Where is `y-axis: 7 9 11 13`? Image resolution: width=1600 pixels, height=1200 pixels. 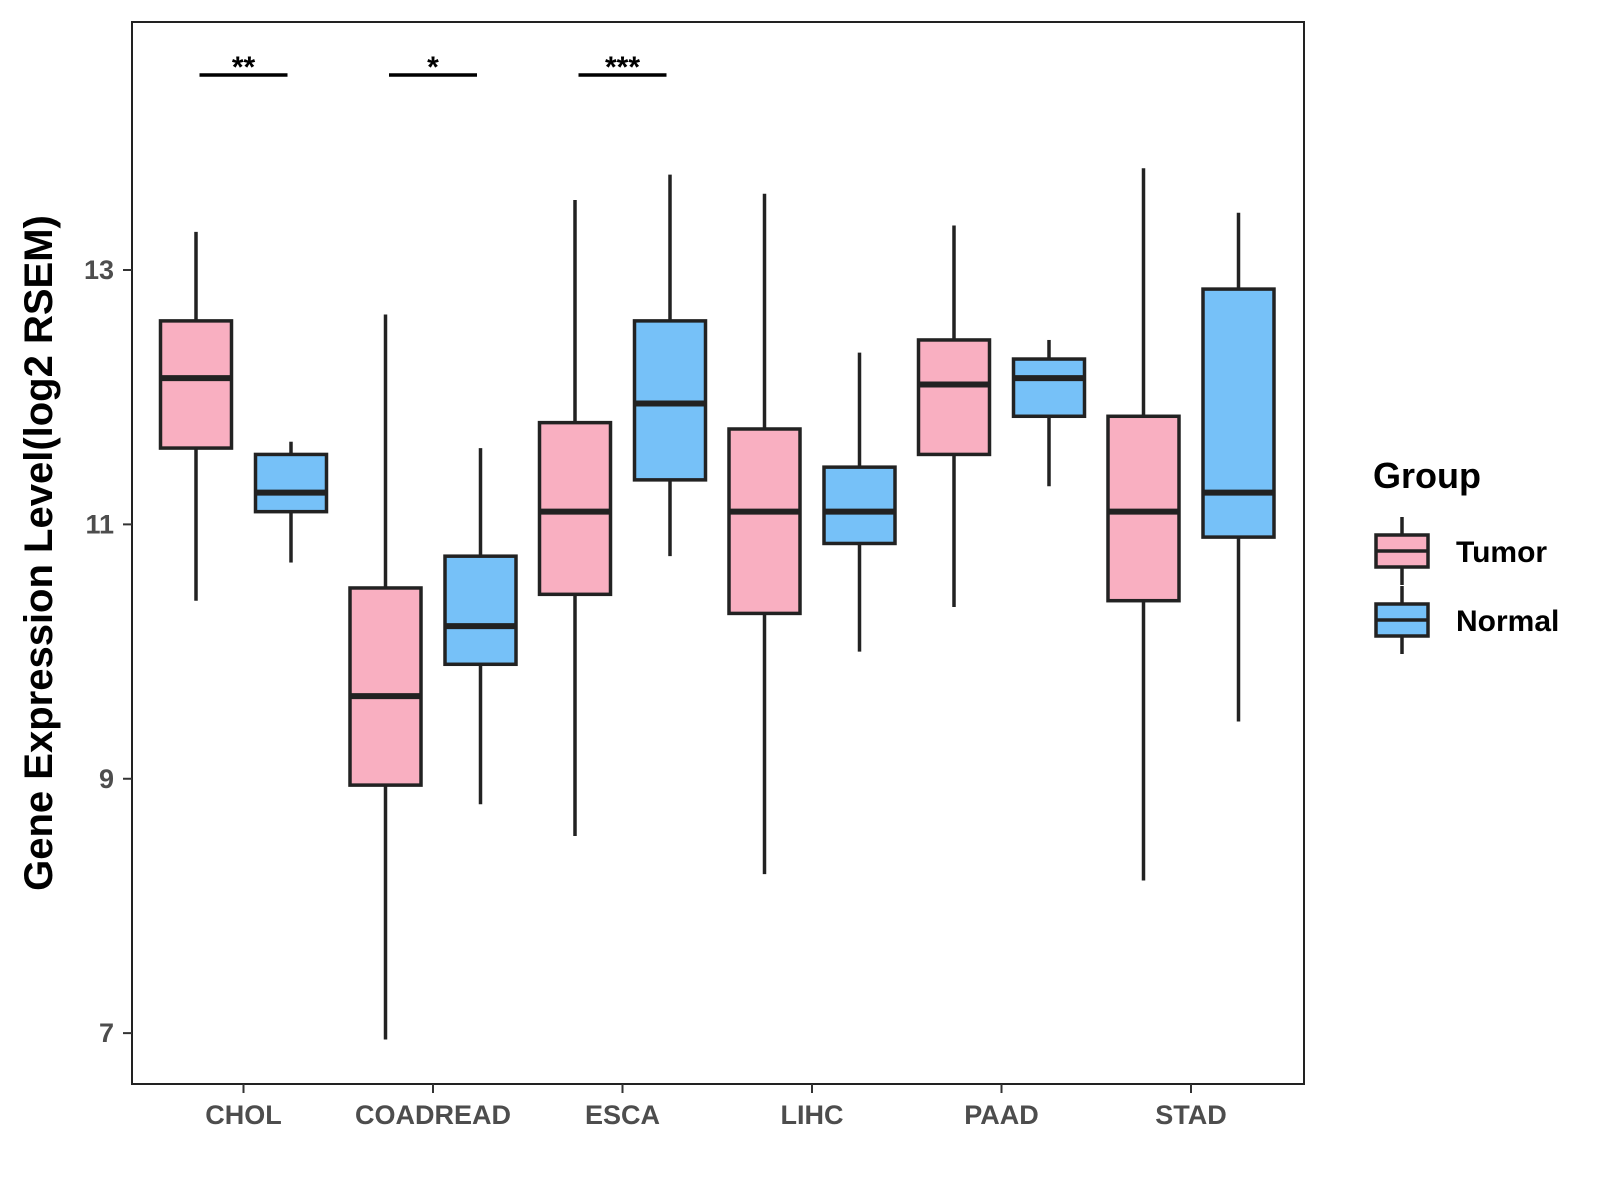 y-axis: 7 9 11 13 is located at coordinates (108, 651).